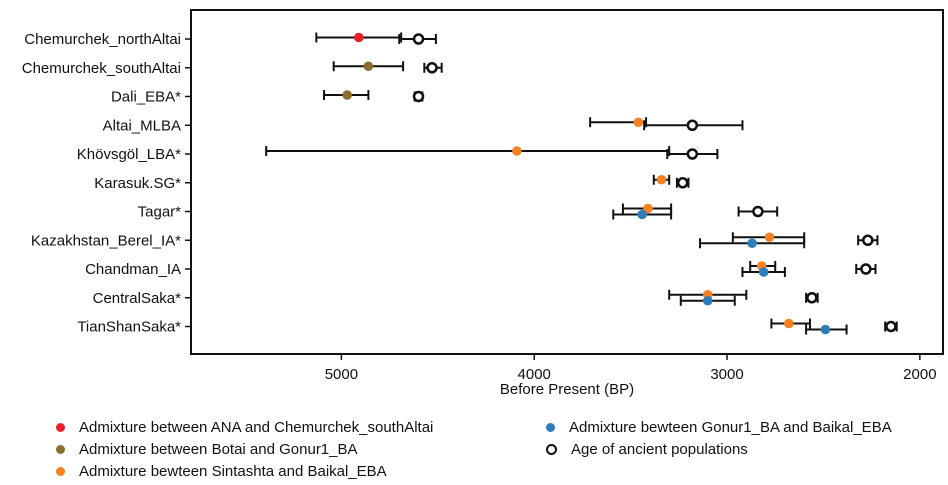 Image resolution: width=948 pixels, height=485 pixels. What do you see at coordinates (106, 240) in the screenshot?
I see `y-tick-label: Kazakhstan_Berel_IA*` at bounding box center [106, 240].